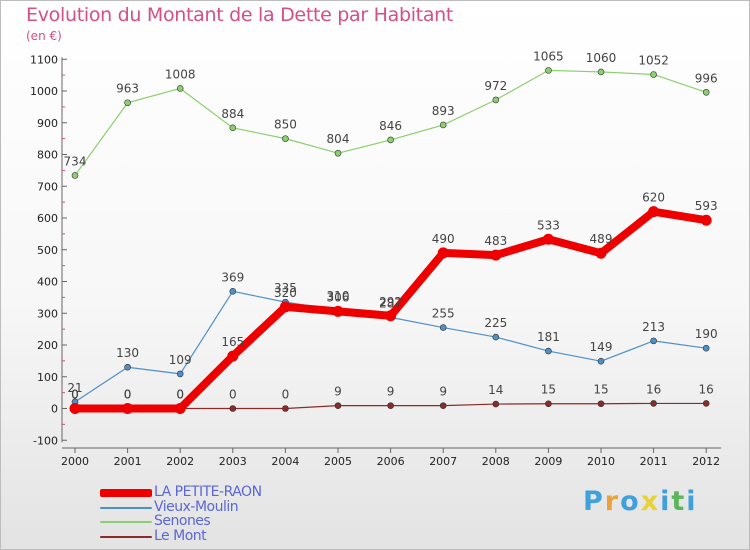 The width and height of the screenshot is (750, 550). I want to click on data-label: 893, so click(443, 111).